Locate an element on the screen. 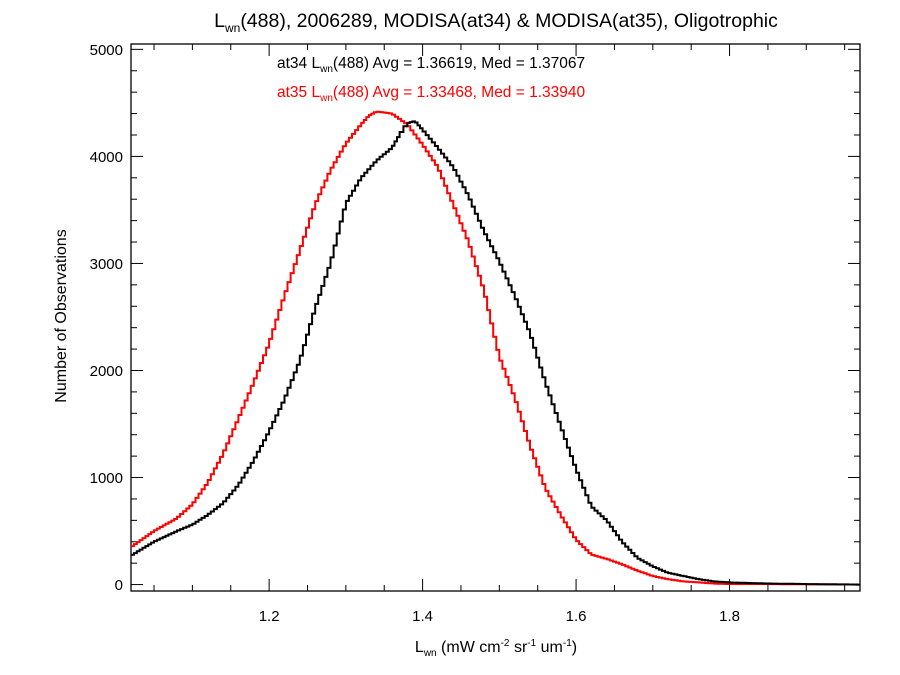 This screenshot has width=900, height=675. xlabel-prefix: L is located at coordinates (419, 647).